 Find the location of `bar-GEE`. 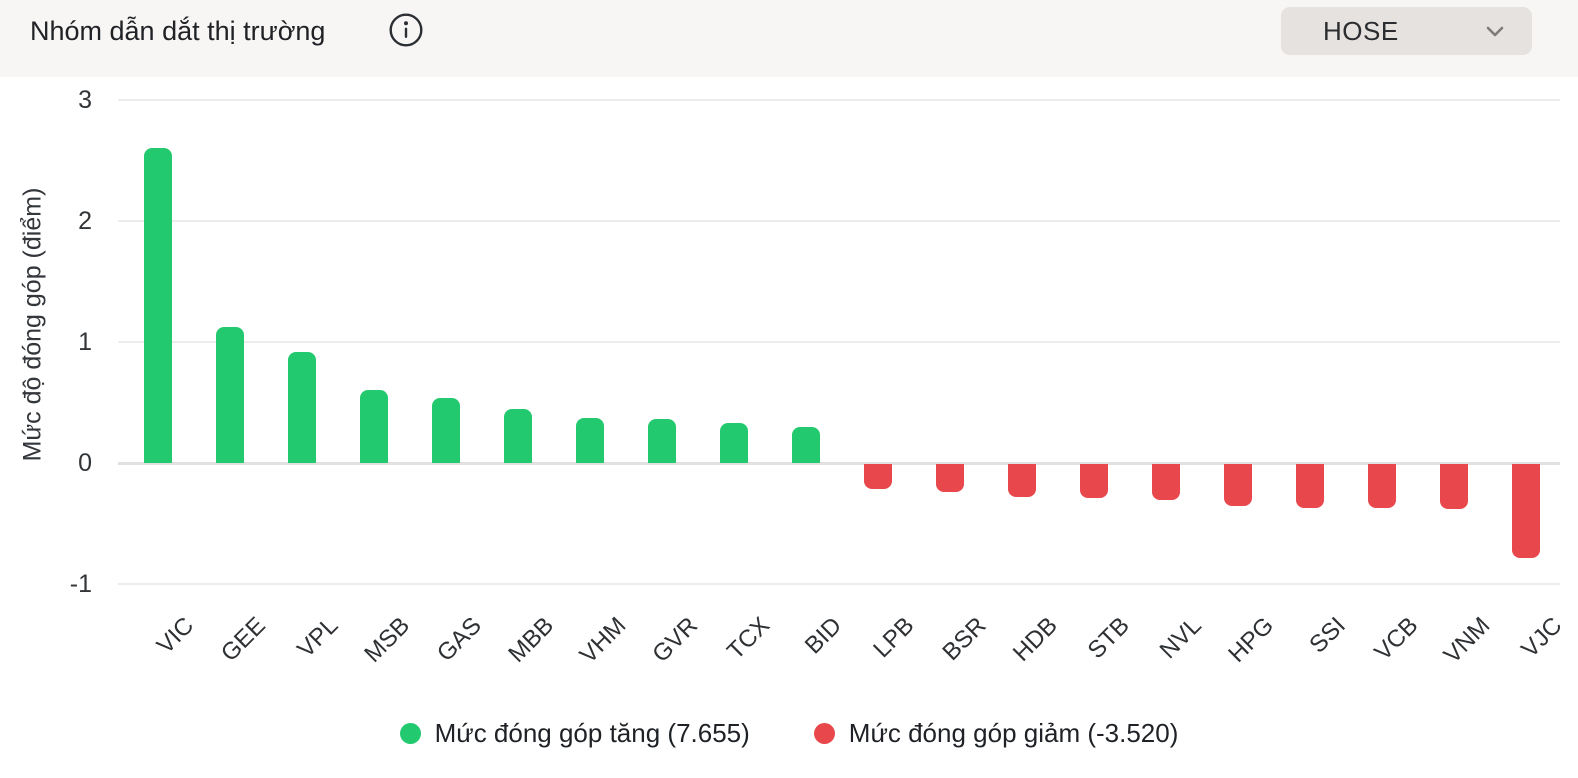

bar-GEE is located at coordinates (230, 395).